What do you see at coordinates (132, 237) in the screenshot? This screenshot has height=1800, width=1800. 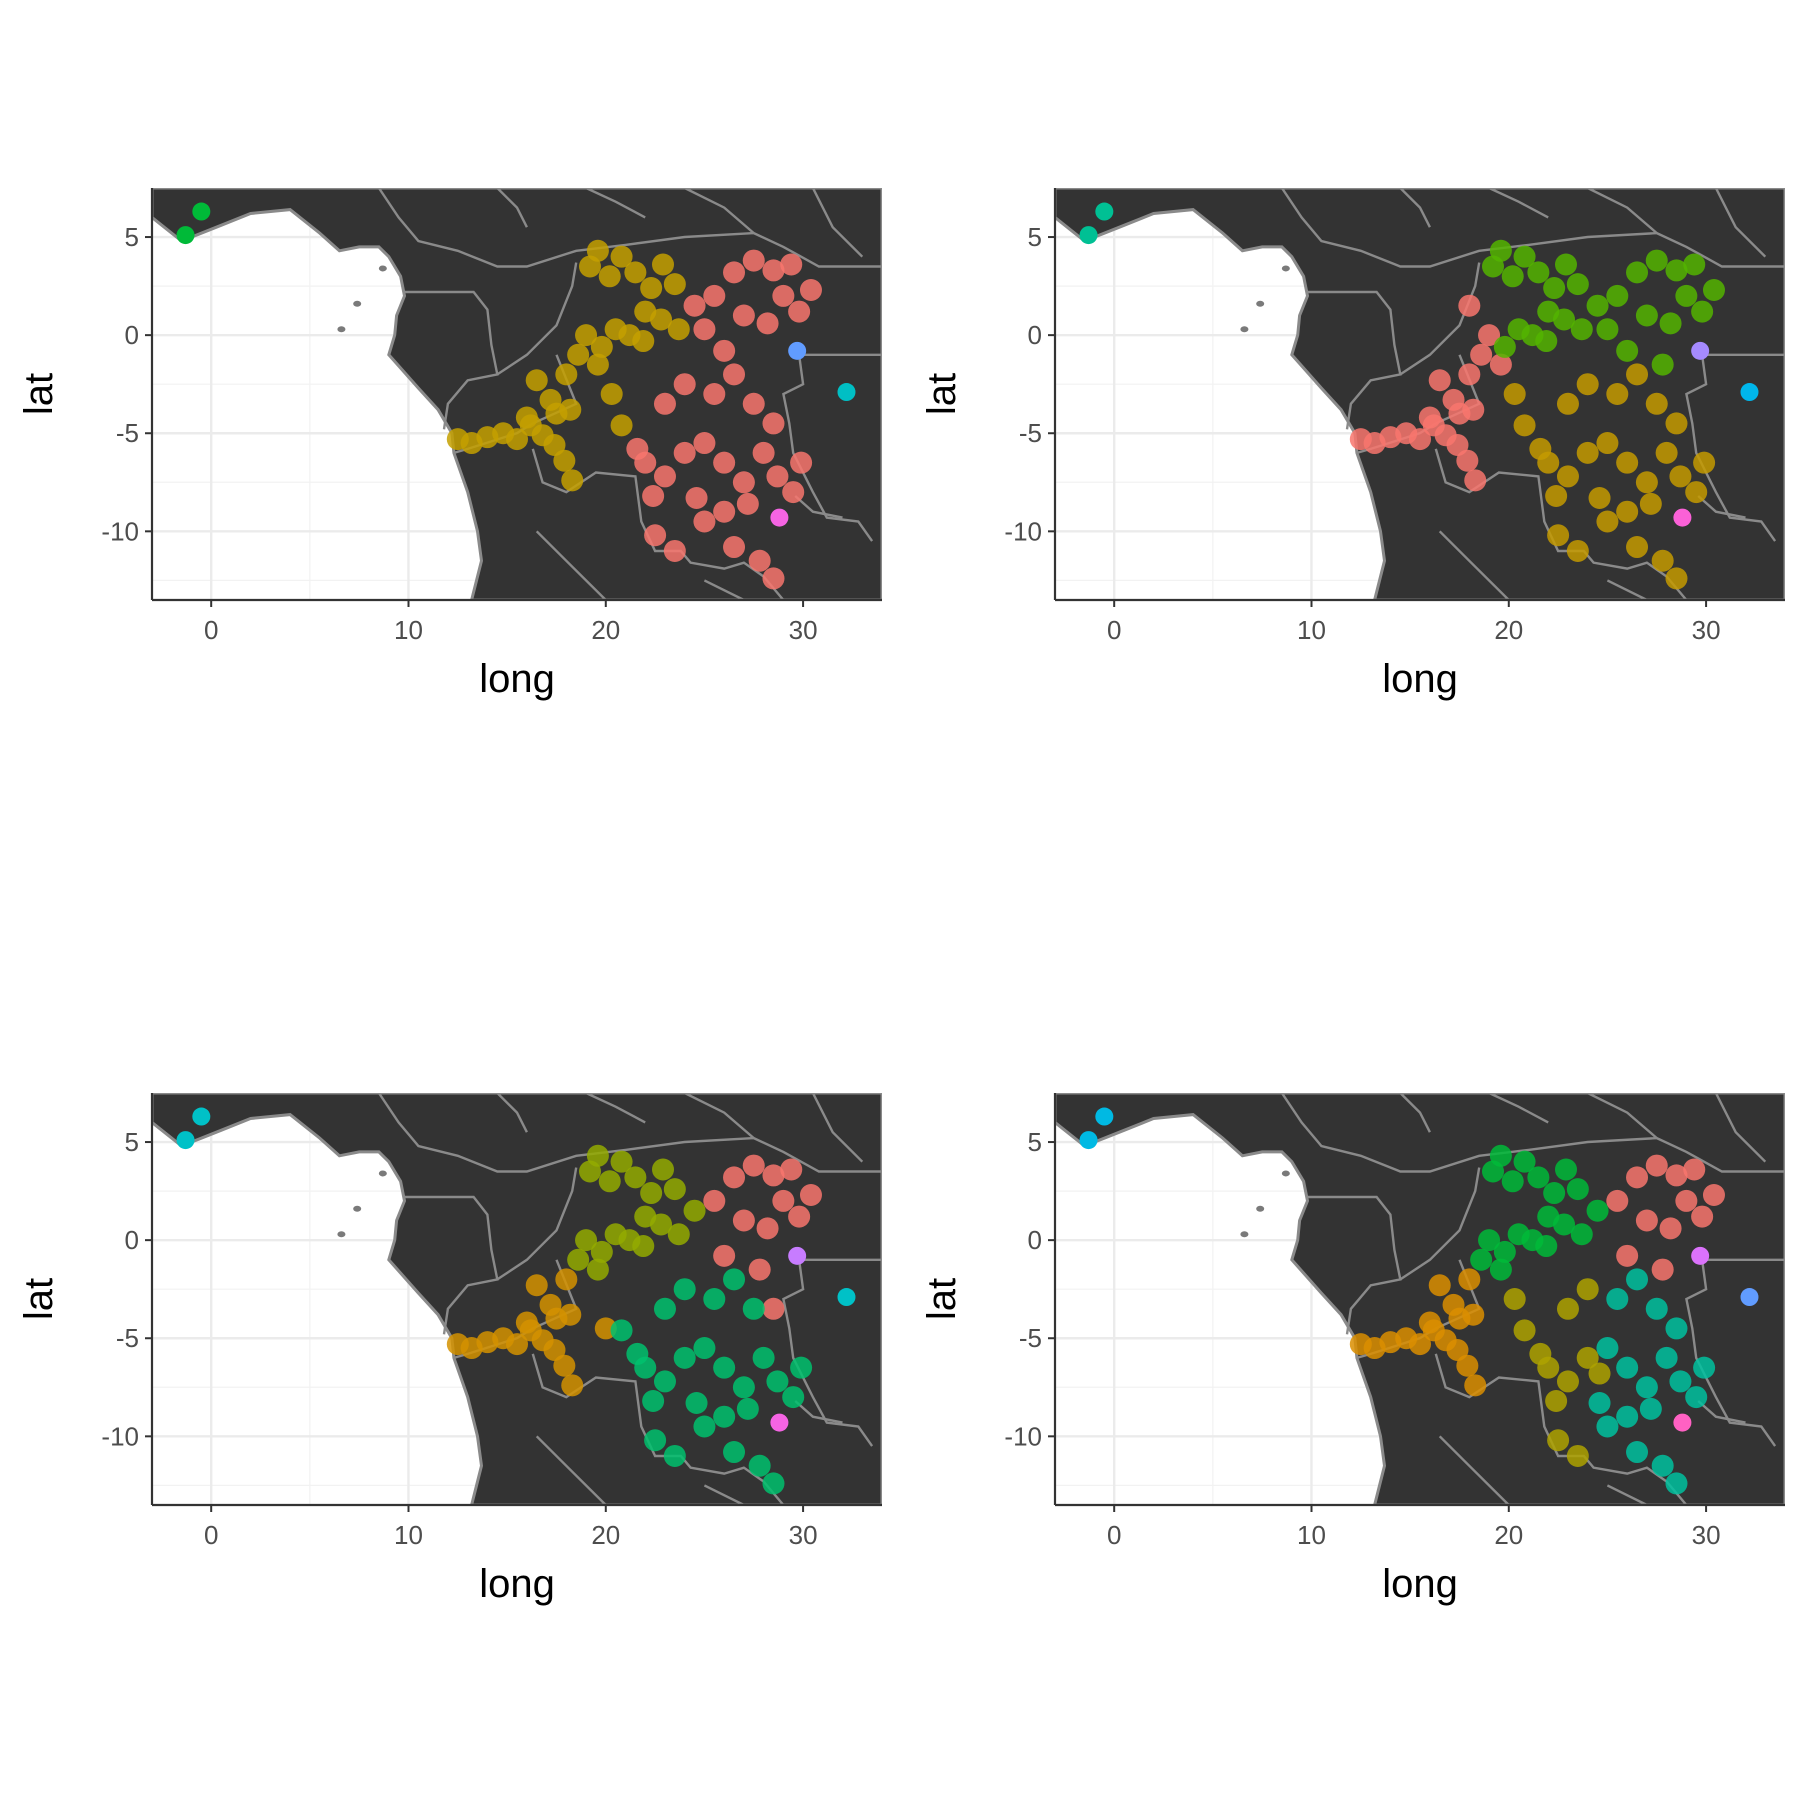 I see `y-tick-label: 5` at bounding box center [132, 237].